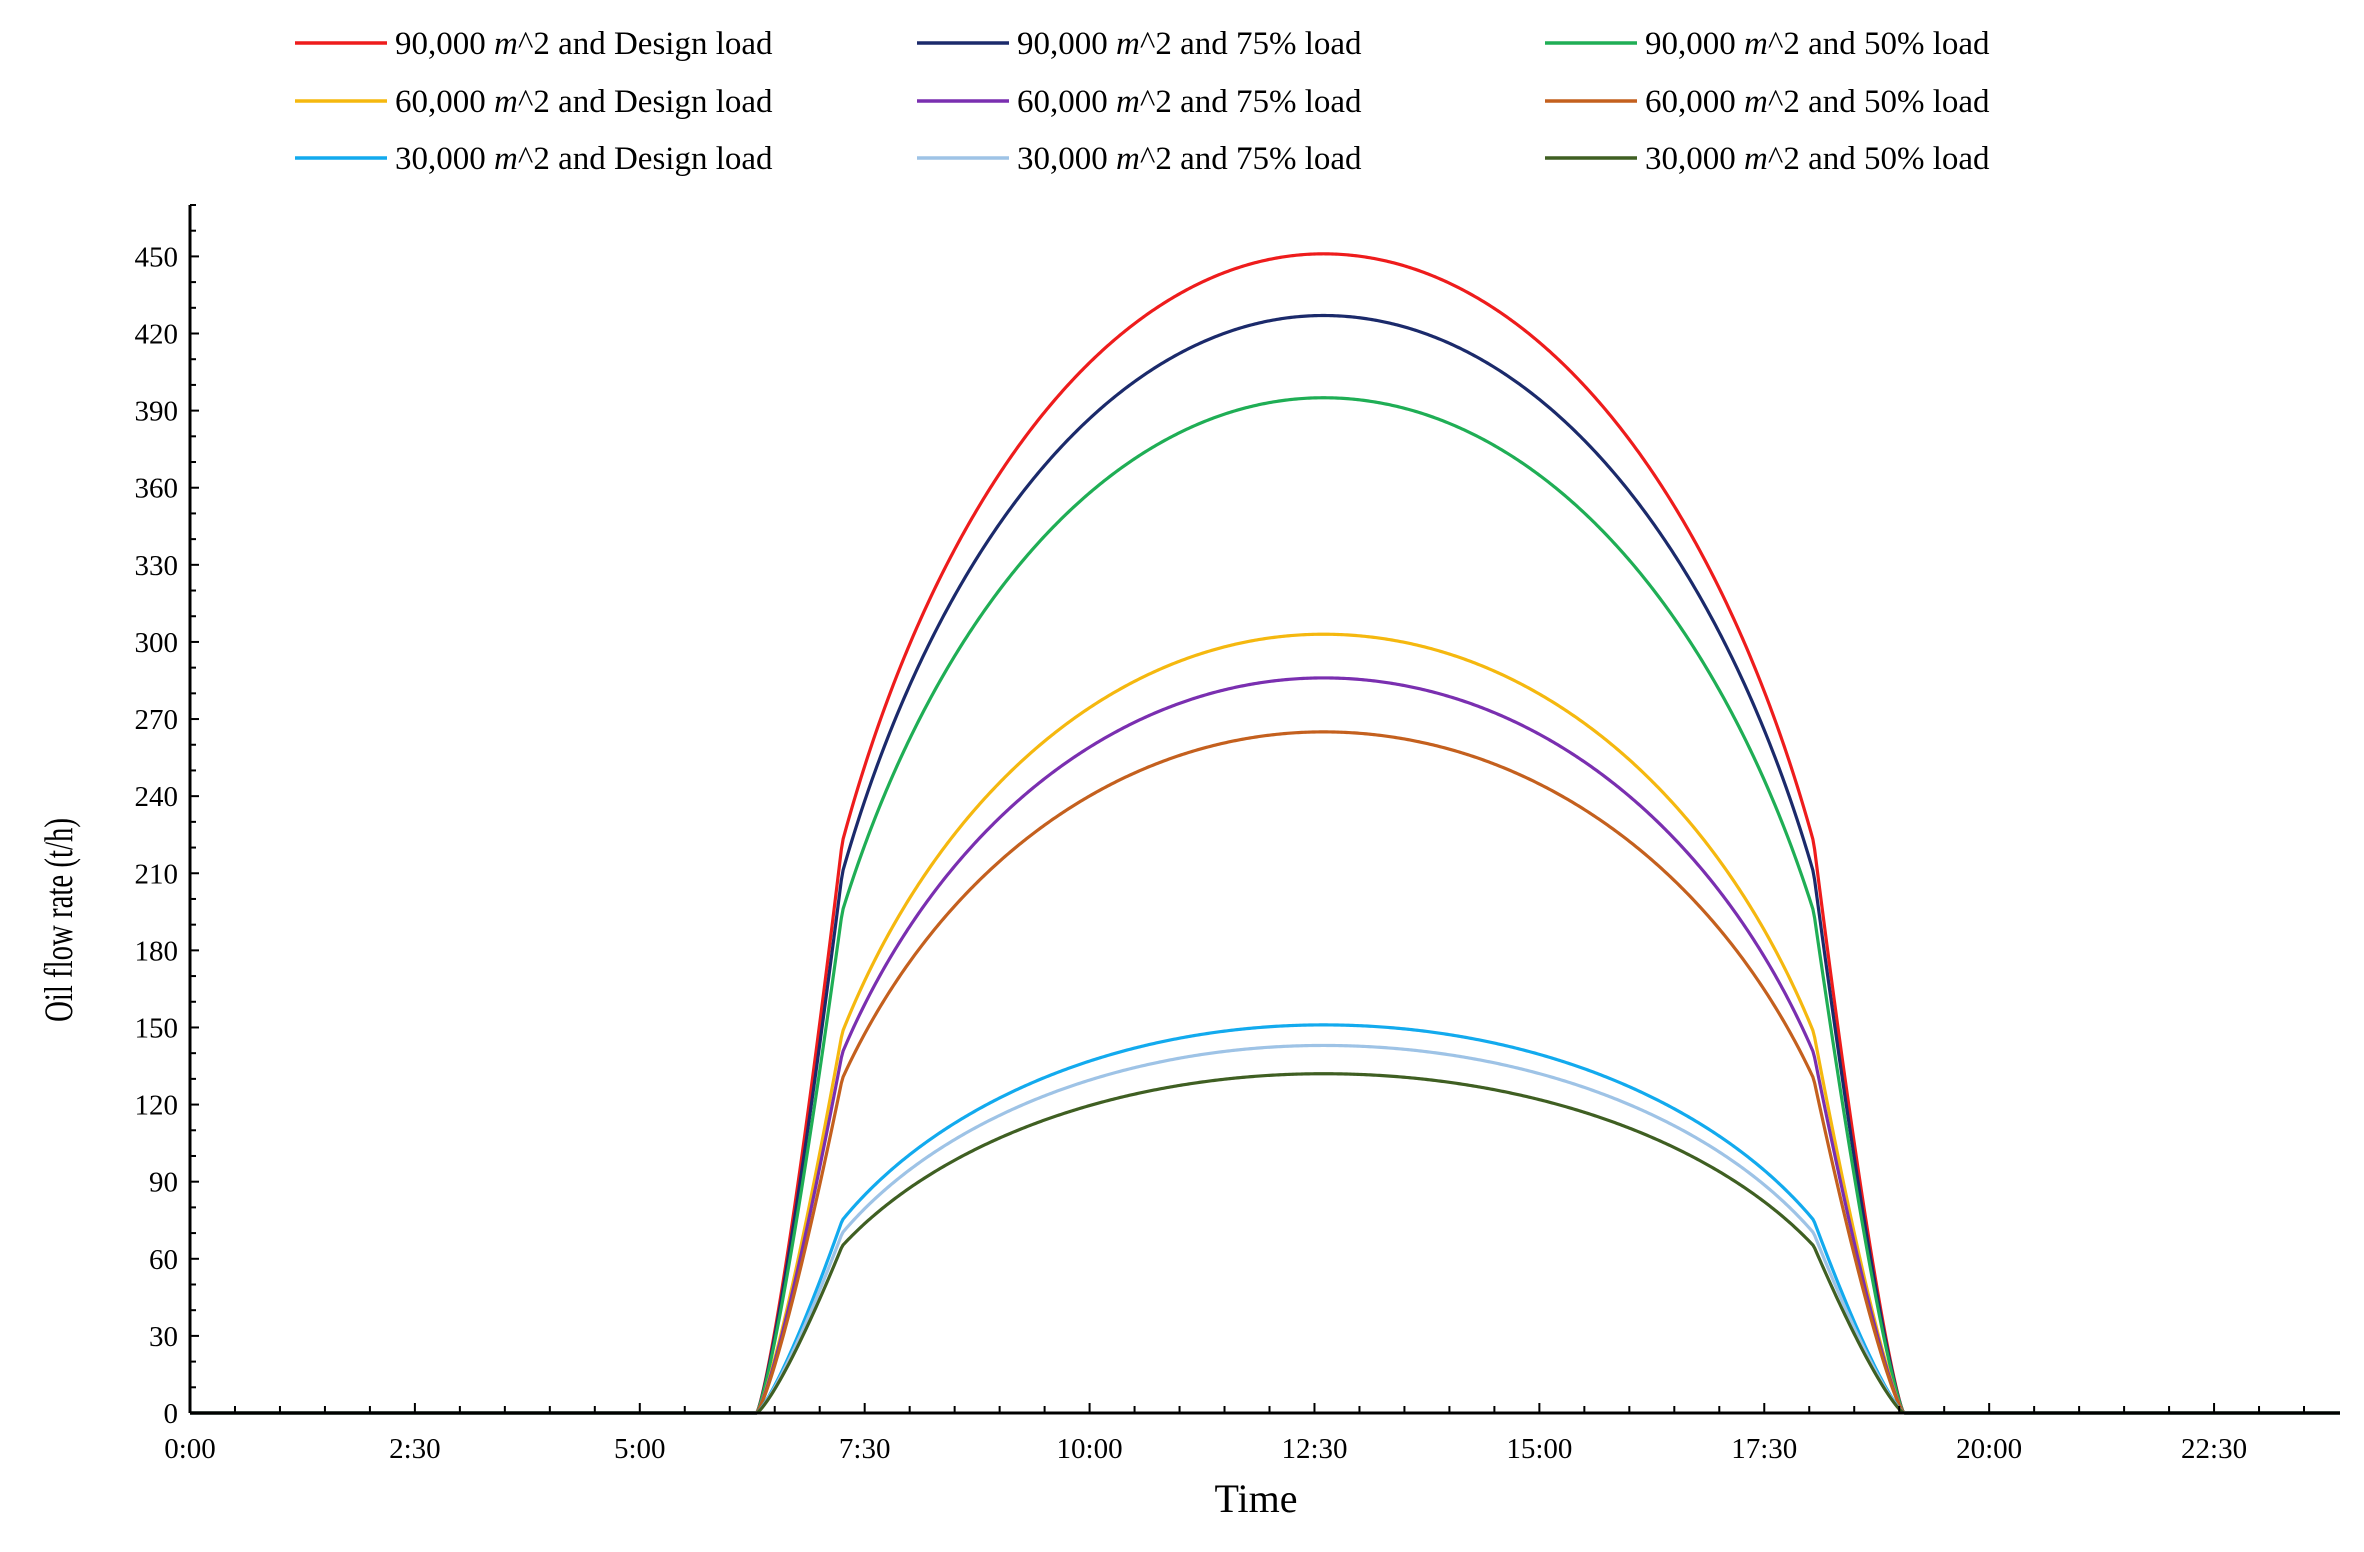 The height and width of the screenshot is (1552, 2364). I want to click on legend-label: 30,000 m^2 and 75% load, so click(1189, 159).